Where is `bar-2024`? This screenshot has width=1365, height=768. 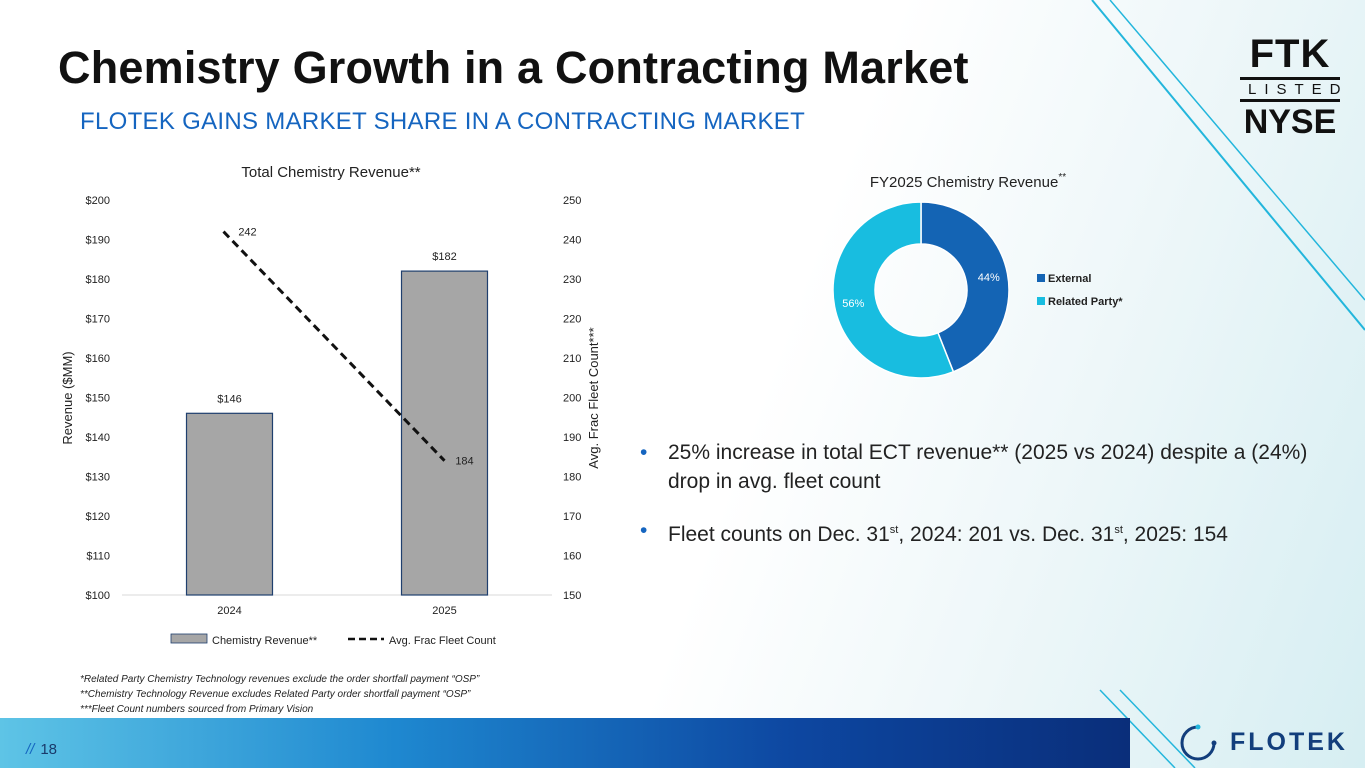 bar-2024 is located at coordinates (229, 504).